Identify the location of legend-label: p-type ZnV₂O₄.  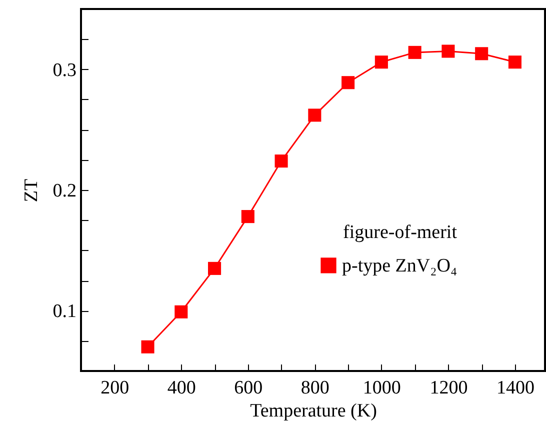
(400, 265).